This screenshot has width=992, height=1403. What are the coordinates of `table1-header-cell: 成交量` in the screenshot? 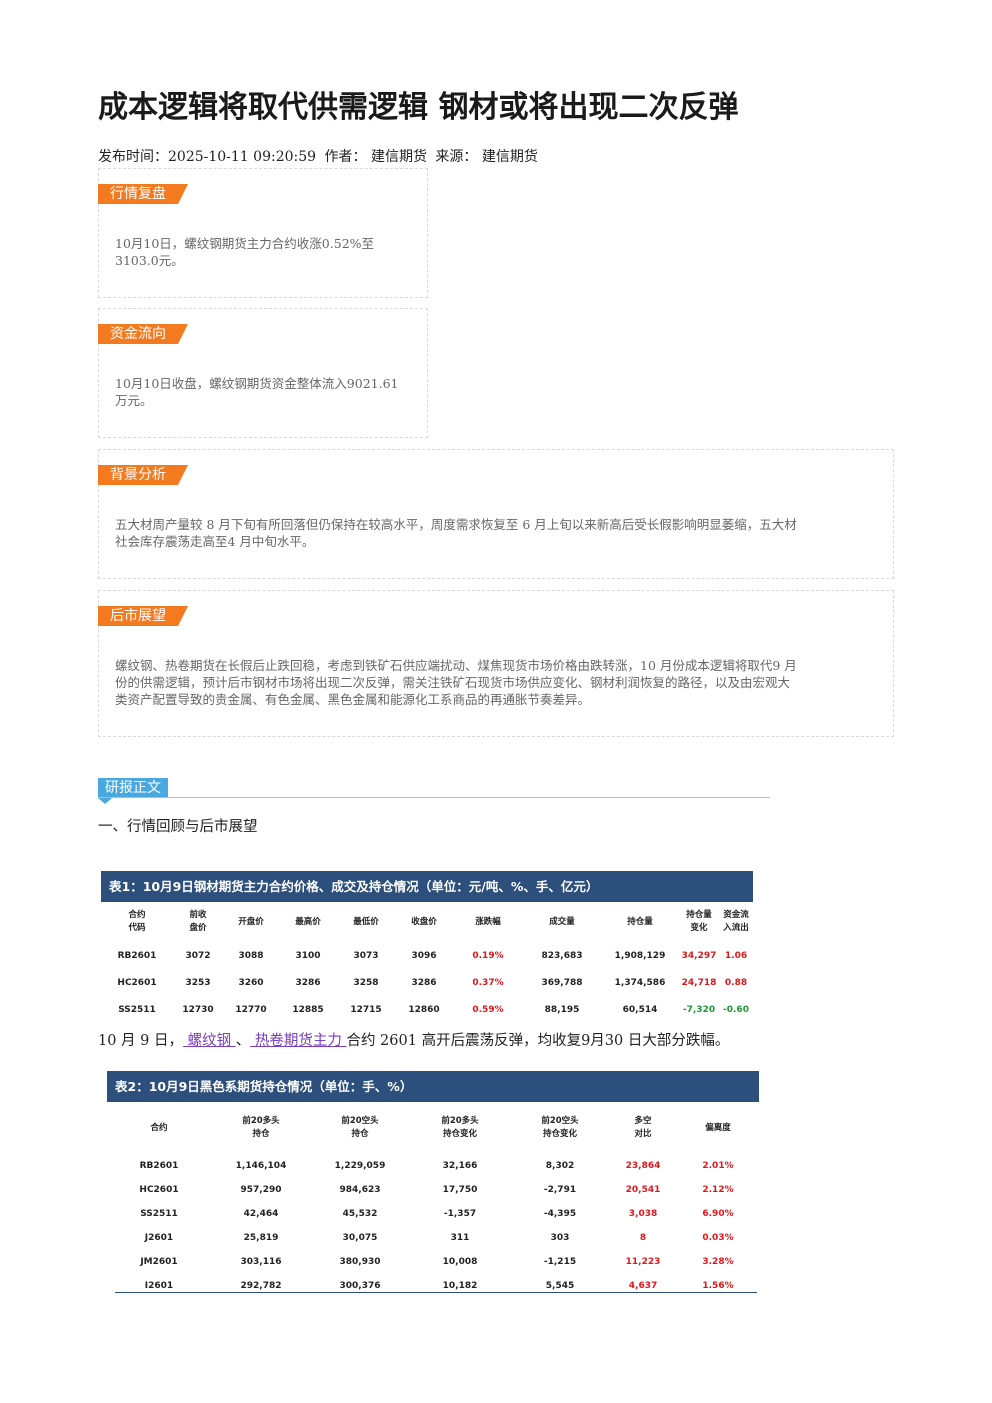 It's located at (562, 922).